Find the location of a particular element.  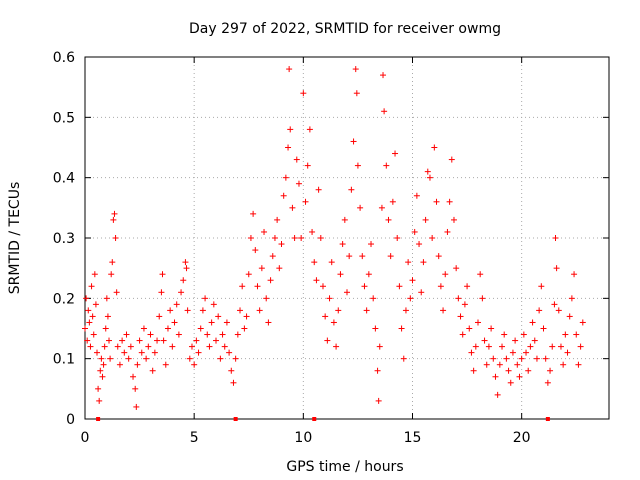

y-tick-label: 0.2 is located at coordinates (64, 299).